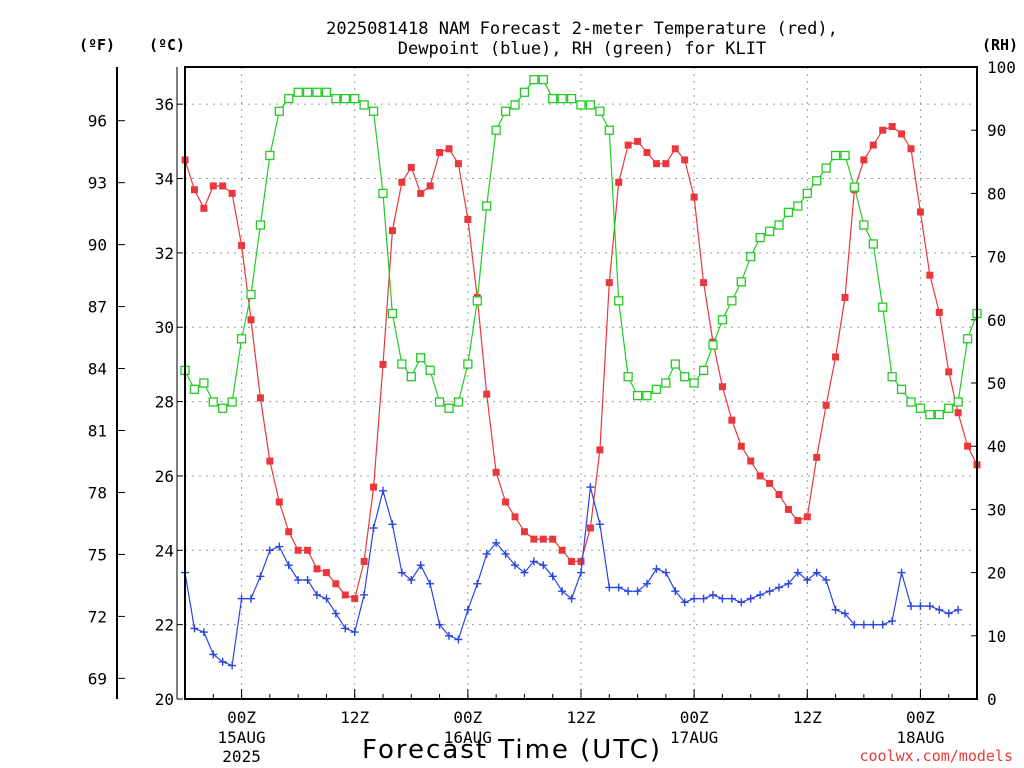 Image resolution: width=1024 pixels, height=768 pixels. Describe the element at coordinates (996, 573) in the screenshot. I see `rh-tick-label: 20` at that location.